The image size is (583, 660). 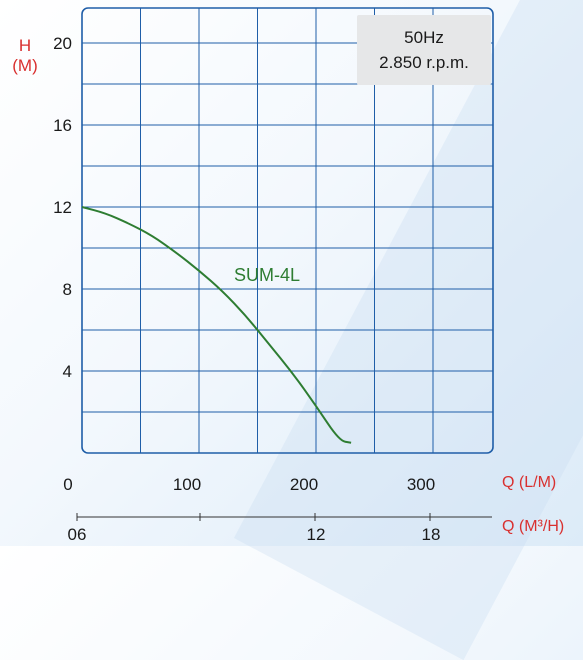 I want to click on info-box: 50Hz 2.850 r.p.m., so click(x=424, y=50).